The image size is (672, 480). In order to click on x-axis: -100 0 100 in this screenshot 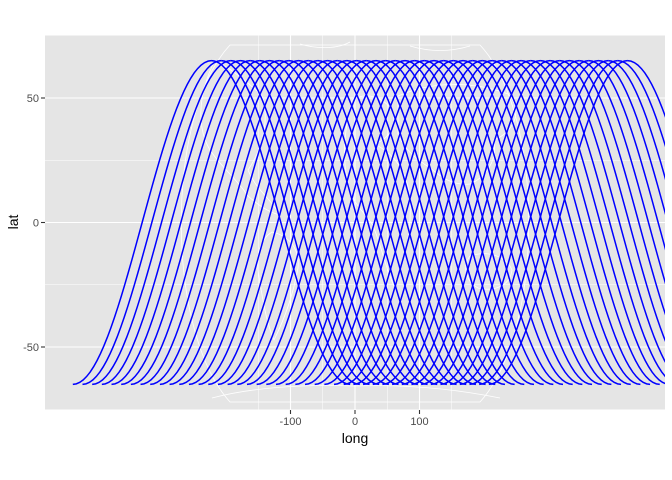, I will do `click(354, 419)`.